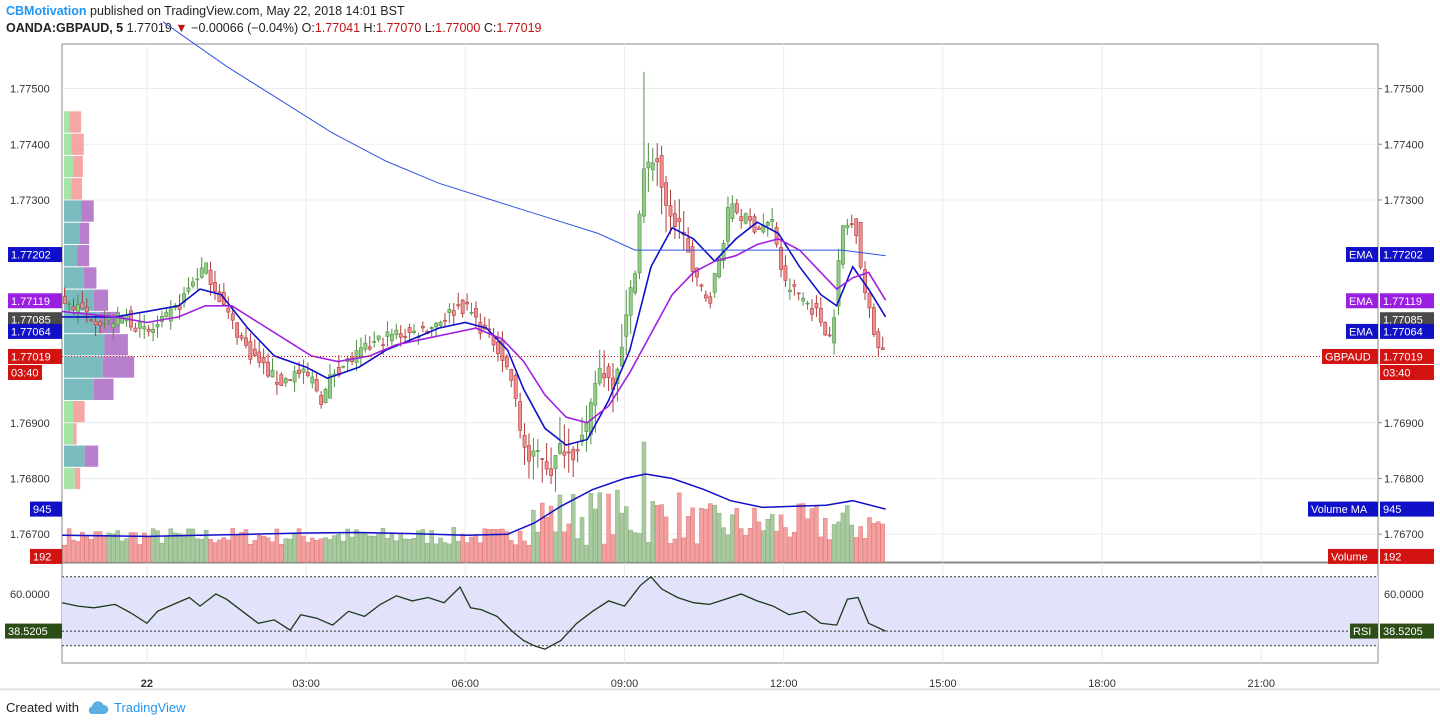  What do you see at coordinates (1407, 509) in the screenshot?
I see `right-volume-ma-tag-bg` at bounding box center [1407, 509].